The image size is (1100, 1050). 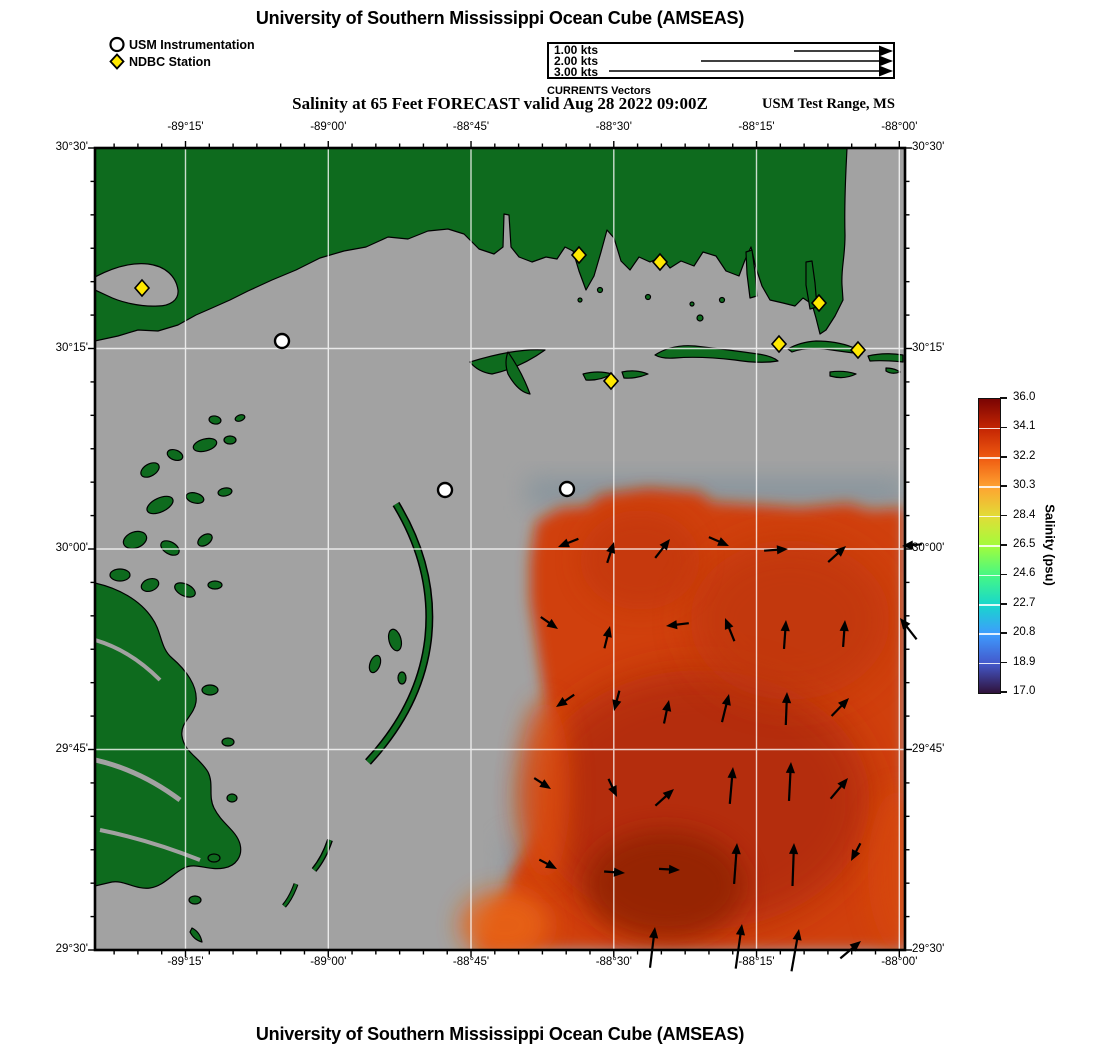 What do you see at coordinates (472, 245) in the screenshot?
I see `mainland-coast` at bounding box center [472, 245].